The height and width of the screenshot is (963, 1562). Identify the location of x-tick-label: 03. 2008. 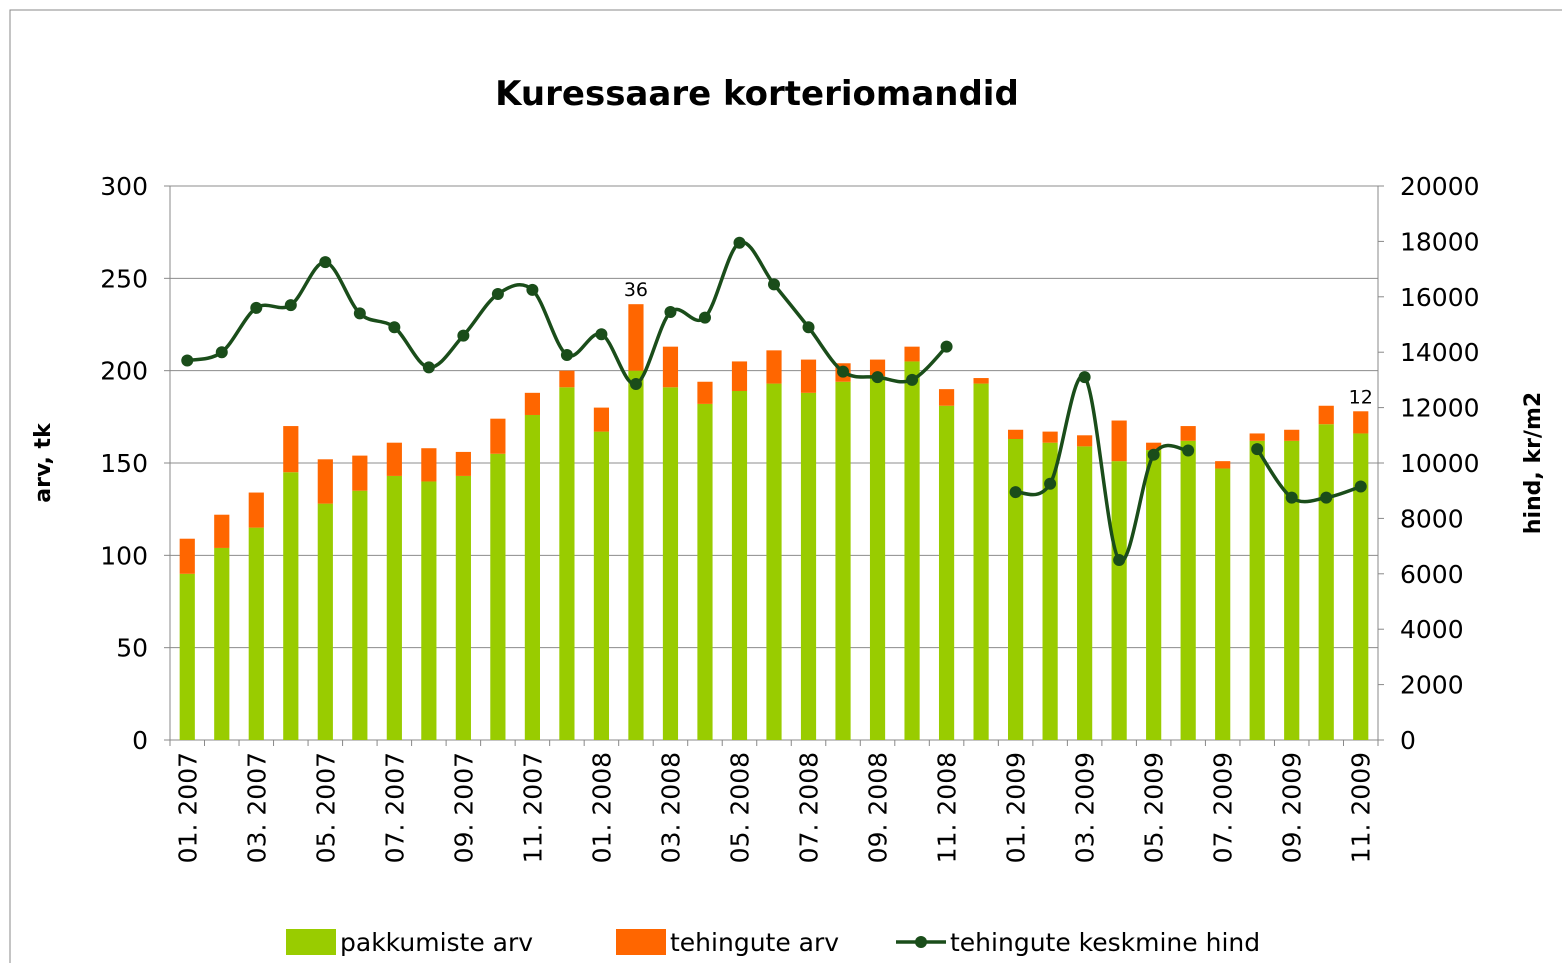
(670, 807).